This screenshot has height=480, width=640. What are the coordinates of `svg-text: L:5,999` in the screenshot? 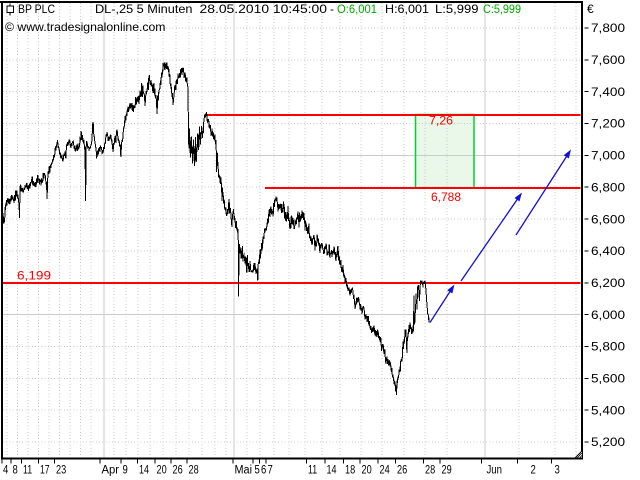 It's located at (457, 9).